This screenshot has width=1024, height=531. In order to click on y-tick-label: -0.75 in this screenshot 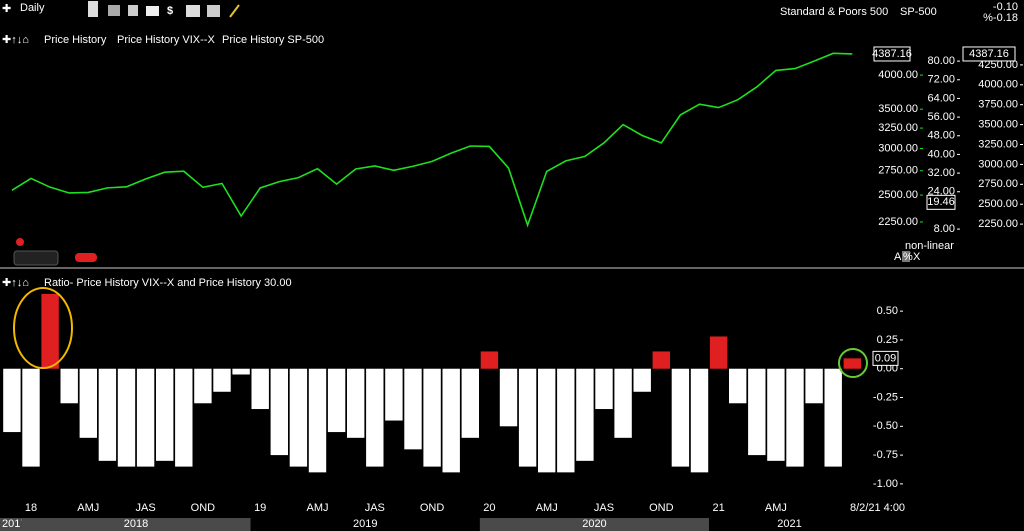, I will do `click(885, 455)`.